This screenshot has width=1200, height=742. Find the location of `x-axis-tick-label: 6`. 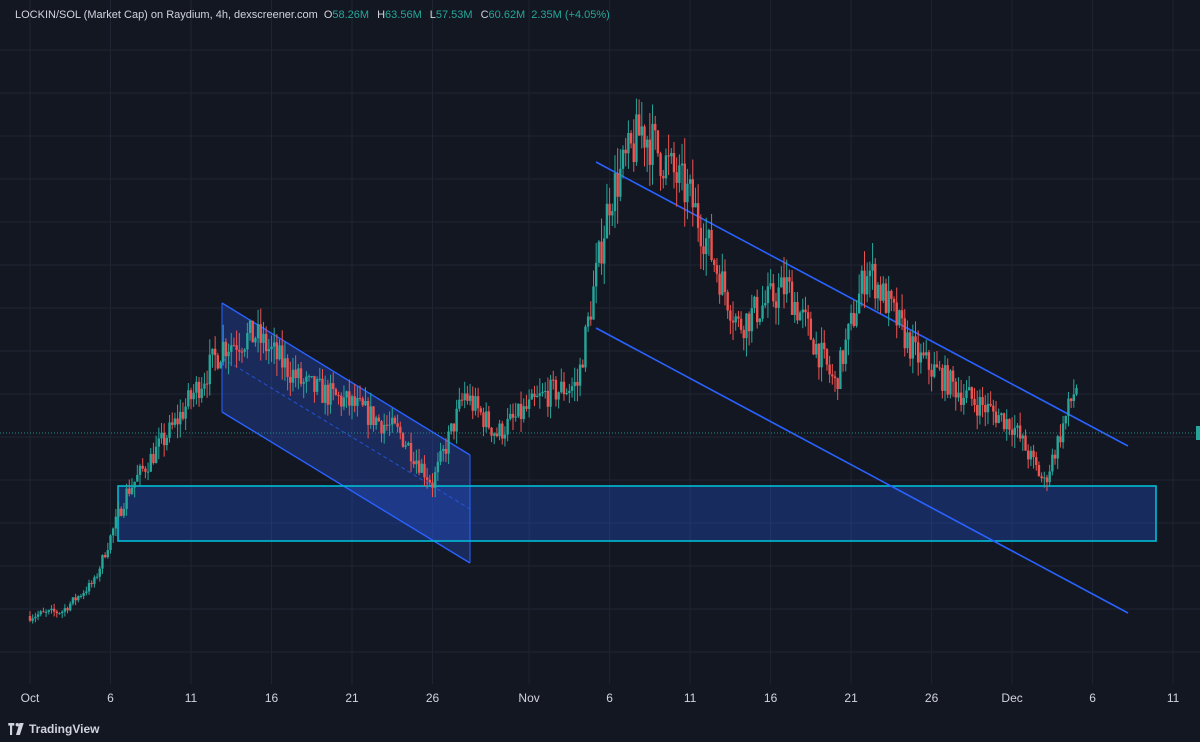

x-axis-tick-label: 6 is located at coordinates (1092, 698).